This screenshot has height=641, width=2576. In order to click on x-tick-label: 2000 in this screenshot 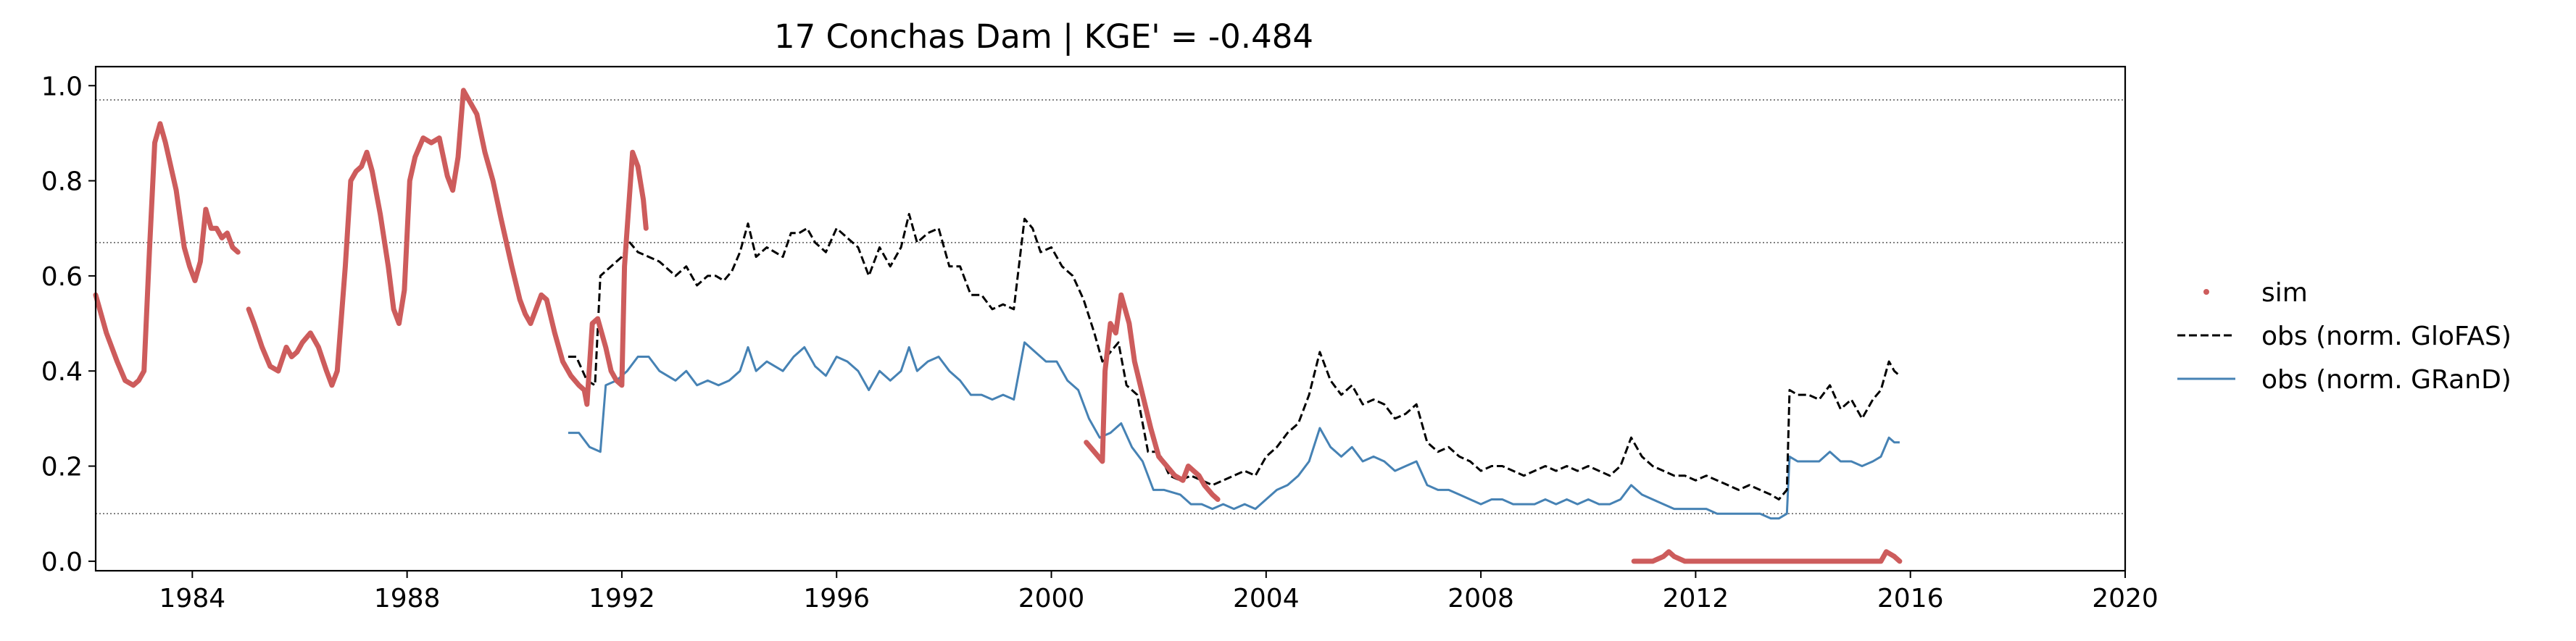, I will do `click(1051, 598)`.